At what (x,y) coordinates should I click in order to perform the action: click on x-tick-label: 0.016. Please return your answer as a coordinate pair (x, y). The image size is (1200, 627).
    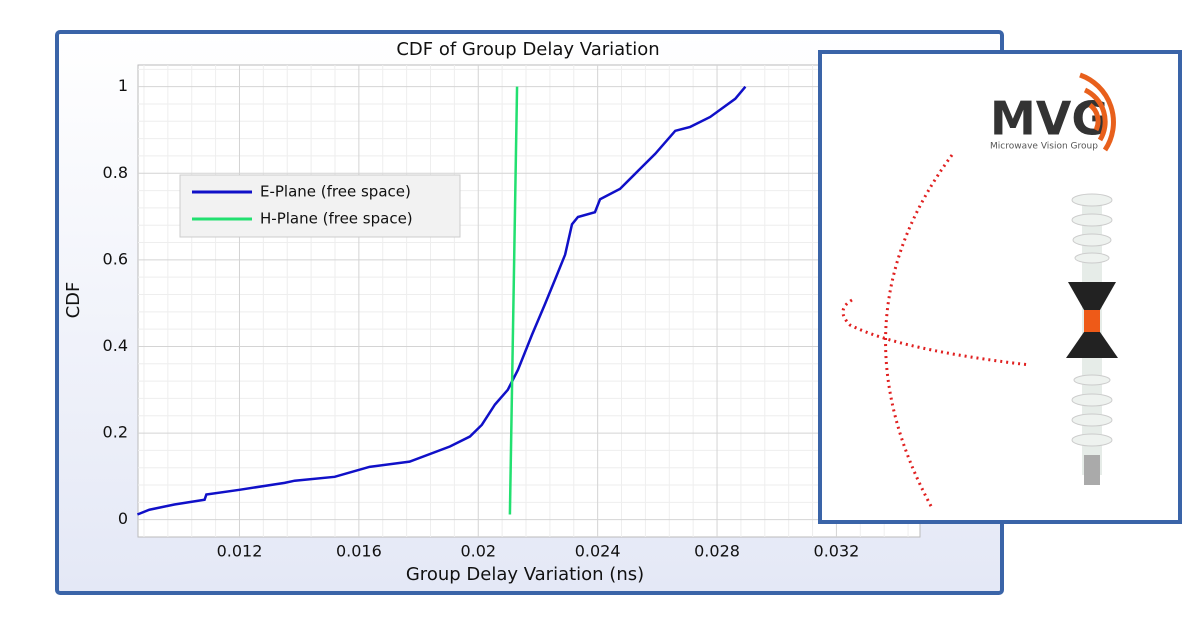
    Looking at the image, I should click on (359, 551).